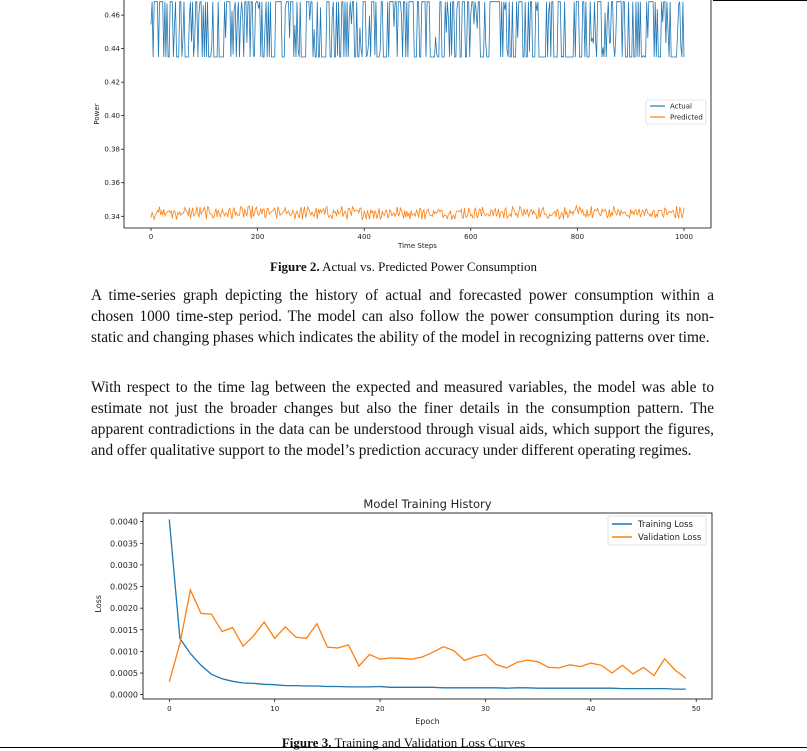 The height and width of the screenshot is (751, 807). Describe the element at coordinates (124, 608) in the screenshot. I see `y-tick-label: 0.0020` at that location.